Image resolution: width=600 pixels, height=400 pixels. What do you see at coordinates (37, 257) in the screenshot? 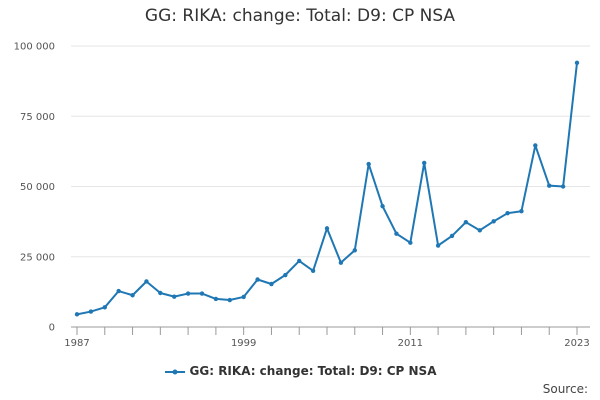
I see `y-tick-label: 25 000` at bounding box center [37, 257].